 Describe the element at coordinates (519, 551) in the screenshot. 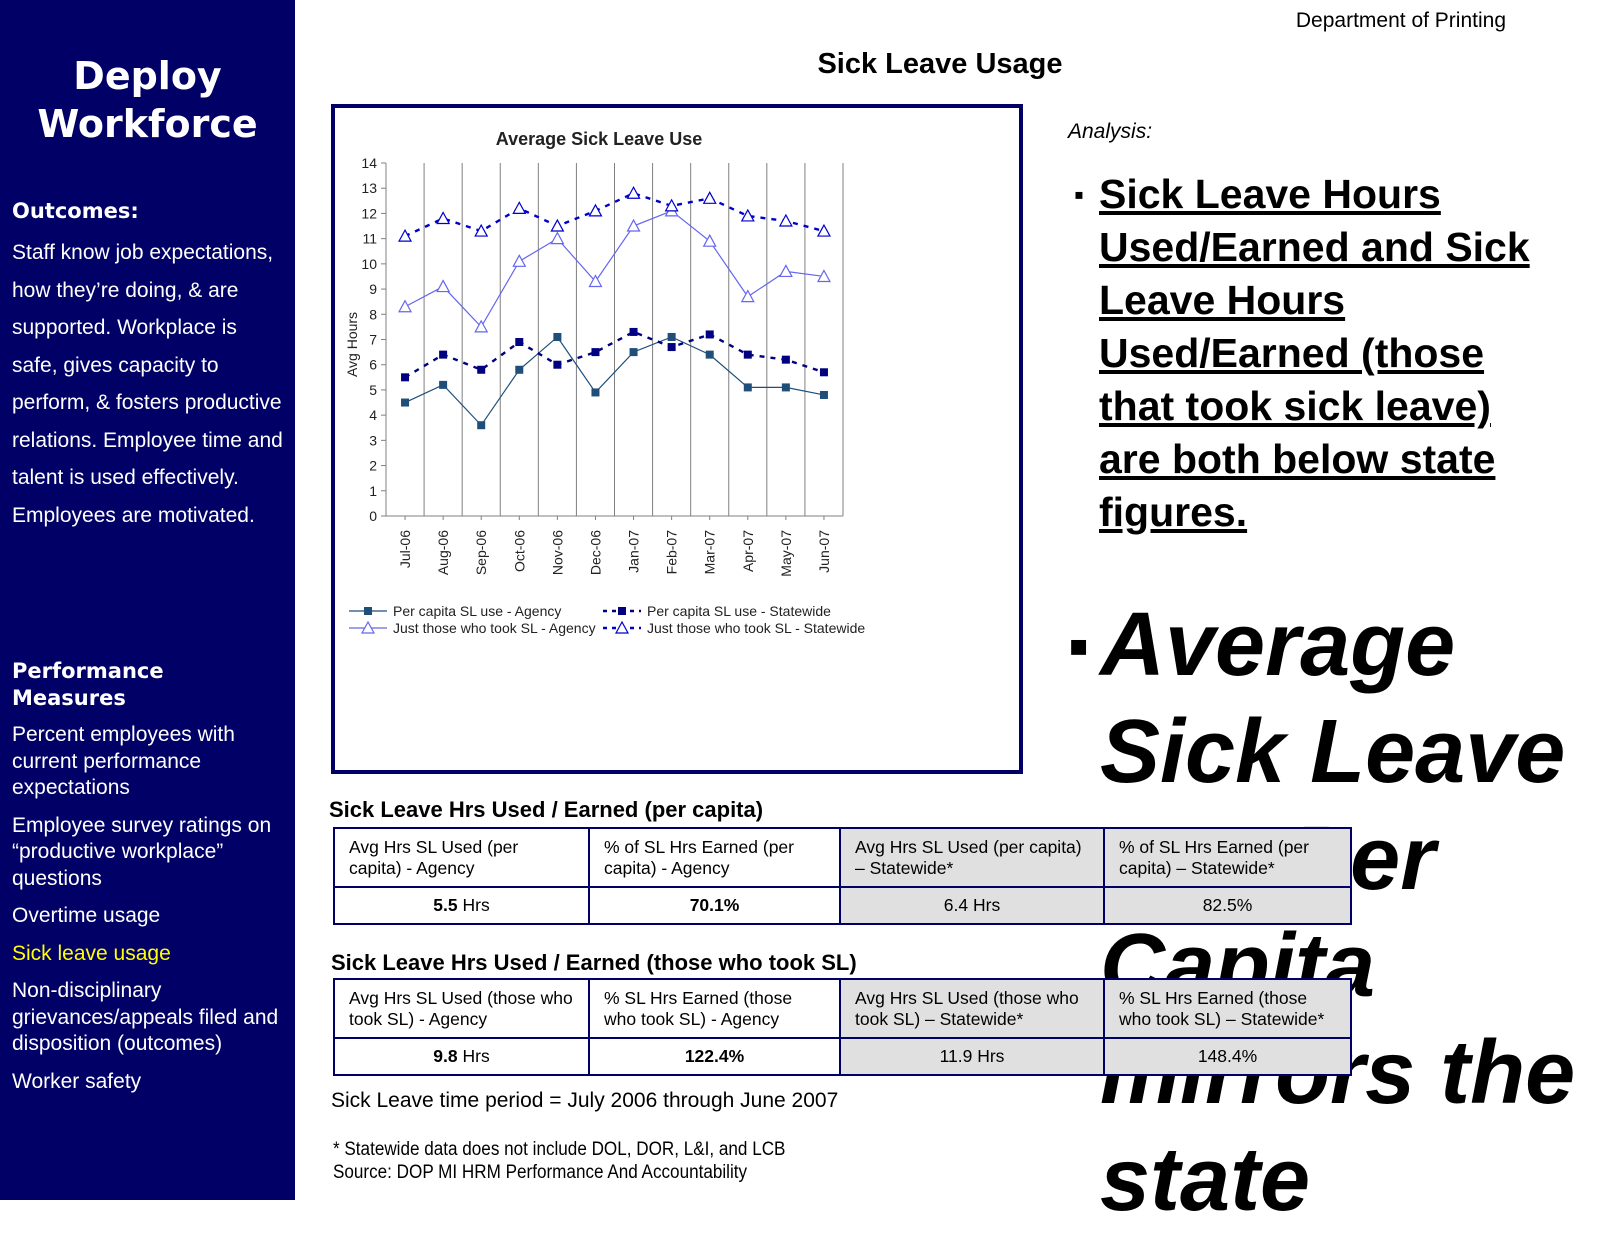

I see `x-tick-label: Oct-06` at that location.